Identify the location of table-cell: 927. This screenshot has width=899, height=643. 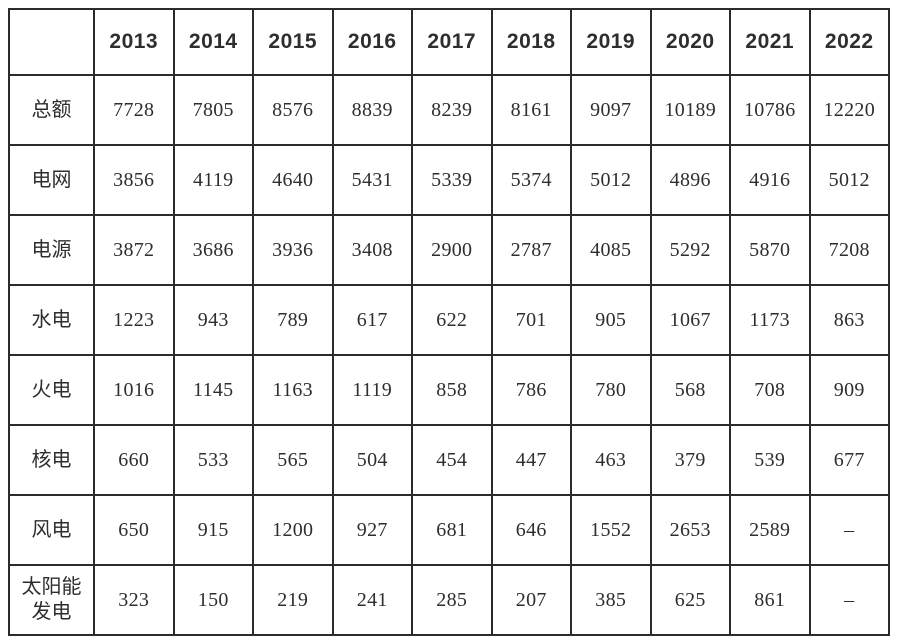
(372, 530).